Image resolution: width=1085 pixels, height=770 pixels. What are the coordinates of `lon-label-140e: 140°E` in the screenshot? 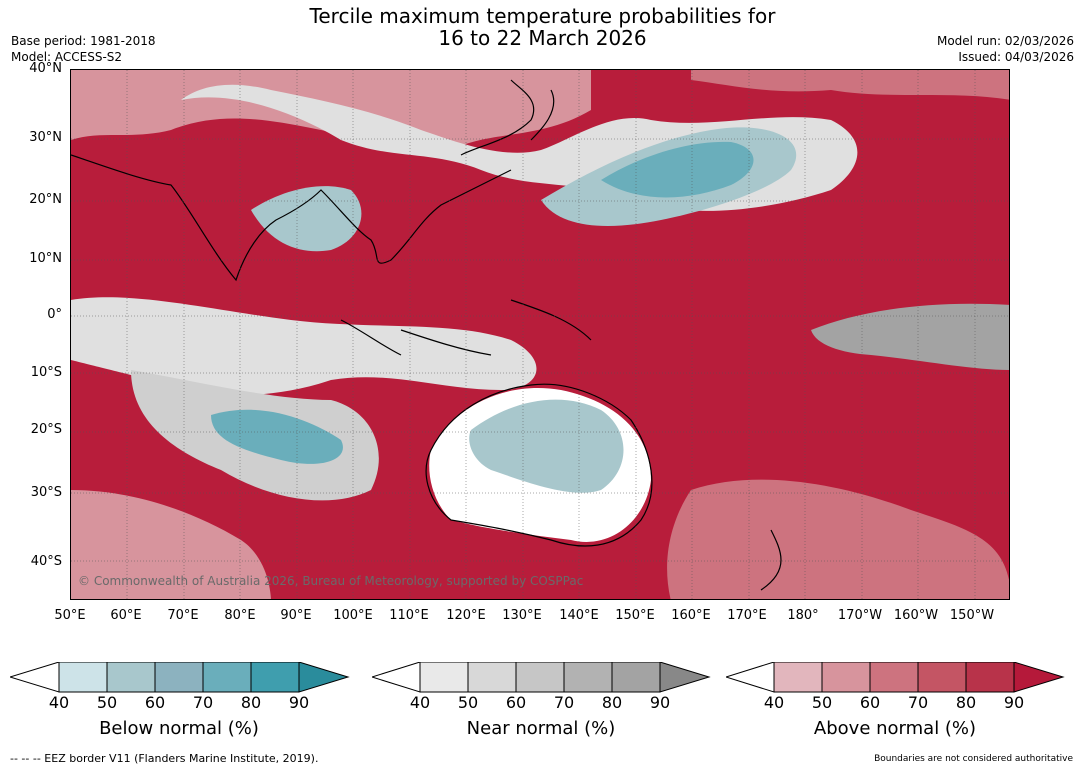 It's located at (579, 615).